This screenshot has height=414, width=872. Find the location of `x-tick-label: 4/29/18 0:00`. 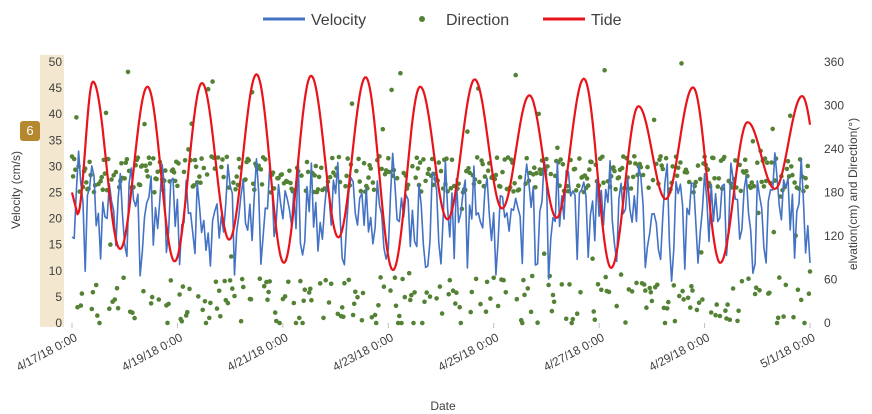

x-tick-label: 4/29/18 0:00 is located at coordinates (679, 352).